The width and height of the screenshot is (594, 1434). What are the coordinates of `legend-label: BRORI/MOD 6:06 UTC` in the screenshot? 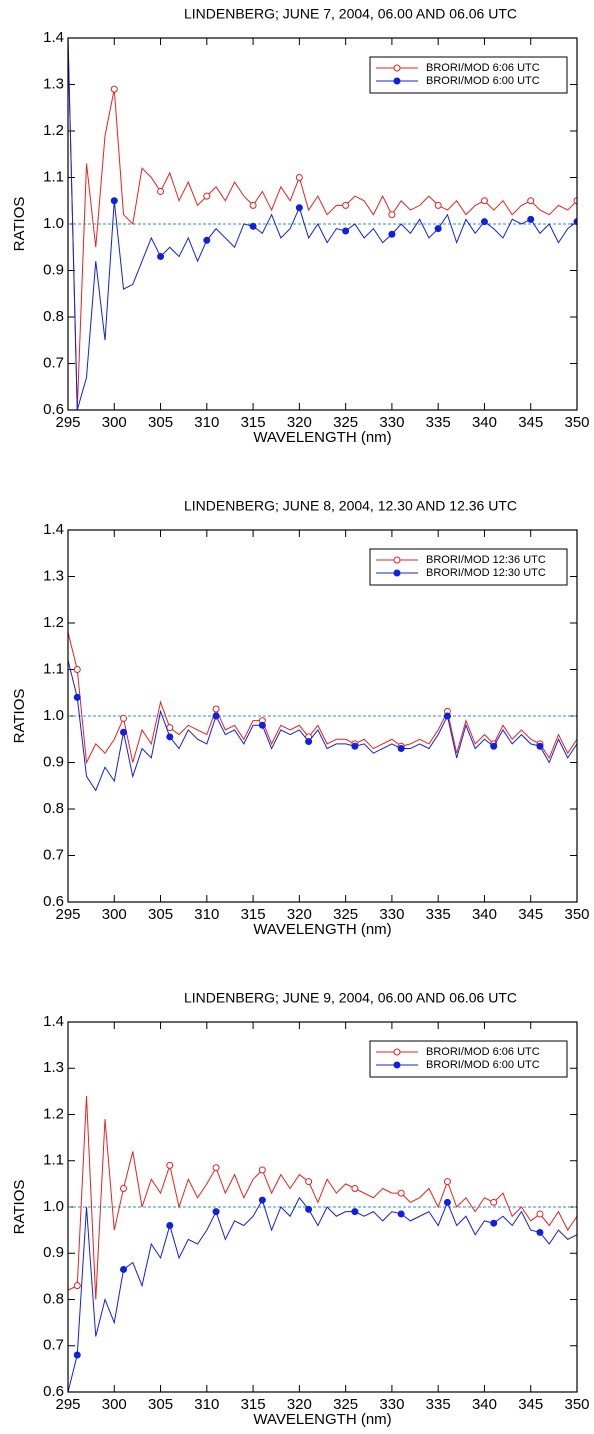 It's located at (483, 68).